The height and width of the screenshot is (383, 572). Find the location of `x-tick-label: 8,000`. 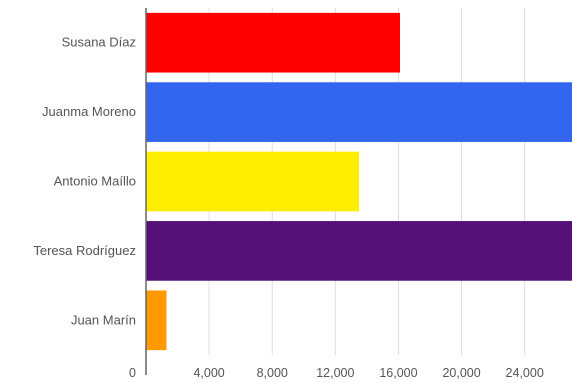

x-tick-label: 8,000 is located at coordinates (272, 373).